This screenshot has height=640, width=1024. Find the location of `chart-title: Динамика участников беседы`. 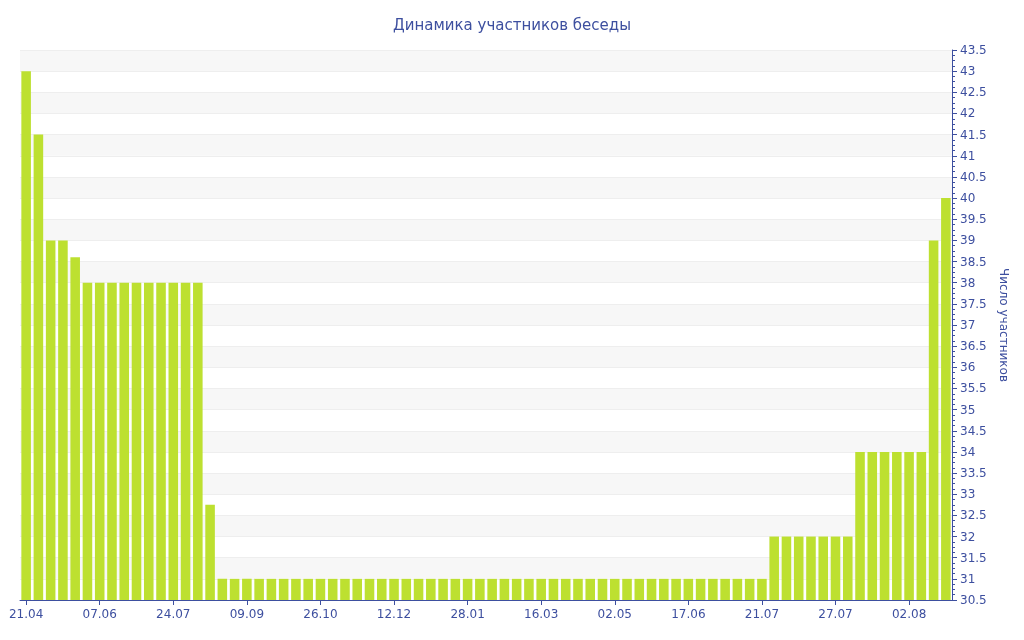

chart-title: Динамика участников беседы is located at coordinates (512, 24).